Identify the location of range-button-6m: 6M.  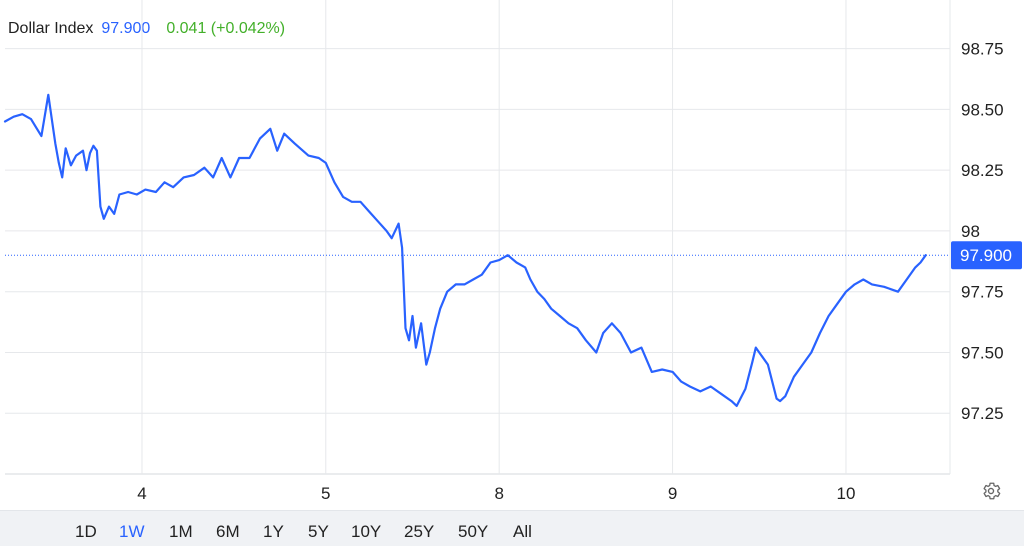
(228, 531).